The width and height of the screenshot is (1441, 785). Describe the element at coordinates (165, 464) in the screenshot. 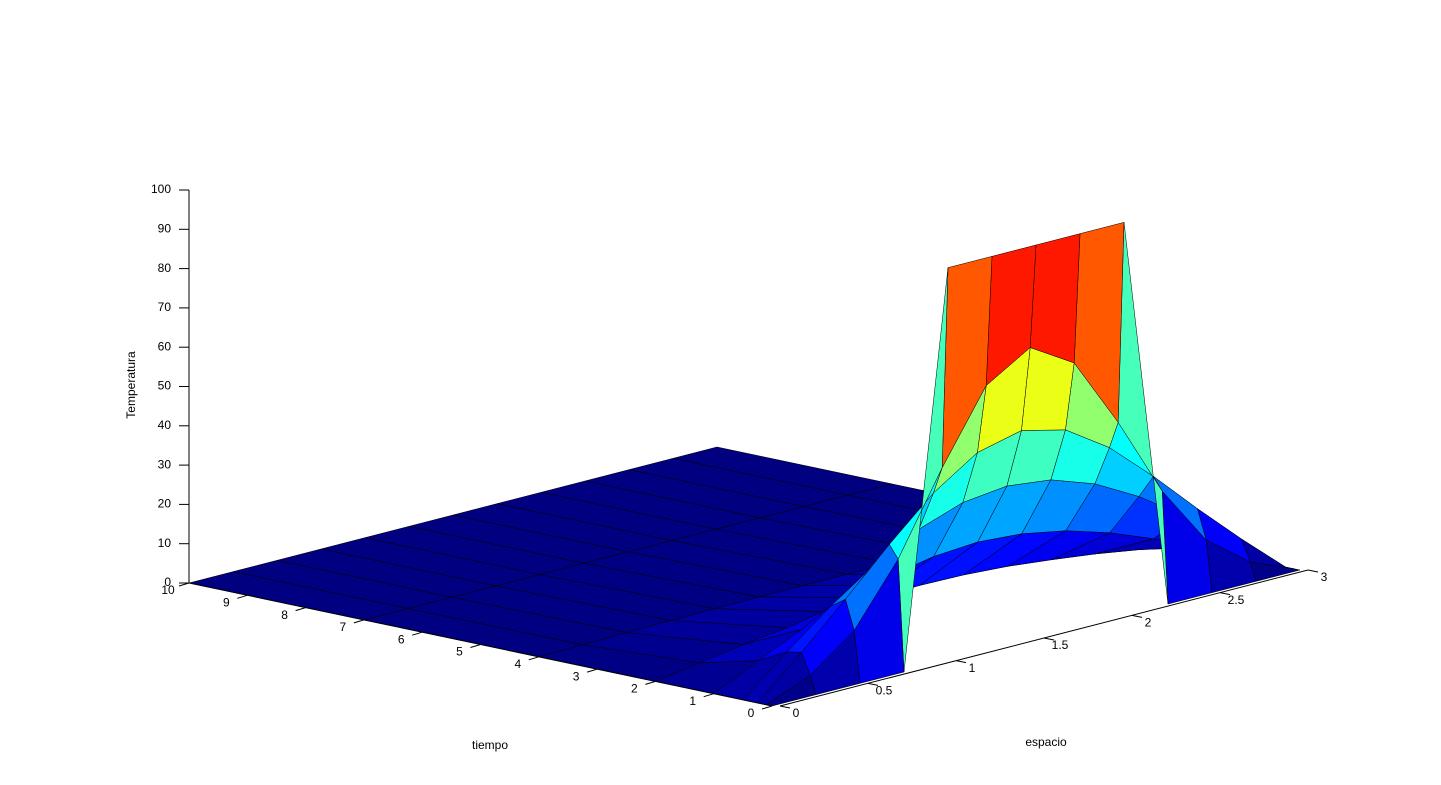

I see `z-tick-label: 30` at that location.